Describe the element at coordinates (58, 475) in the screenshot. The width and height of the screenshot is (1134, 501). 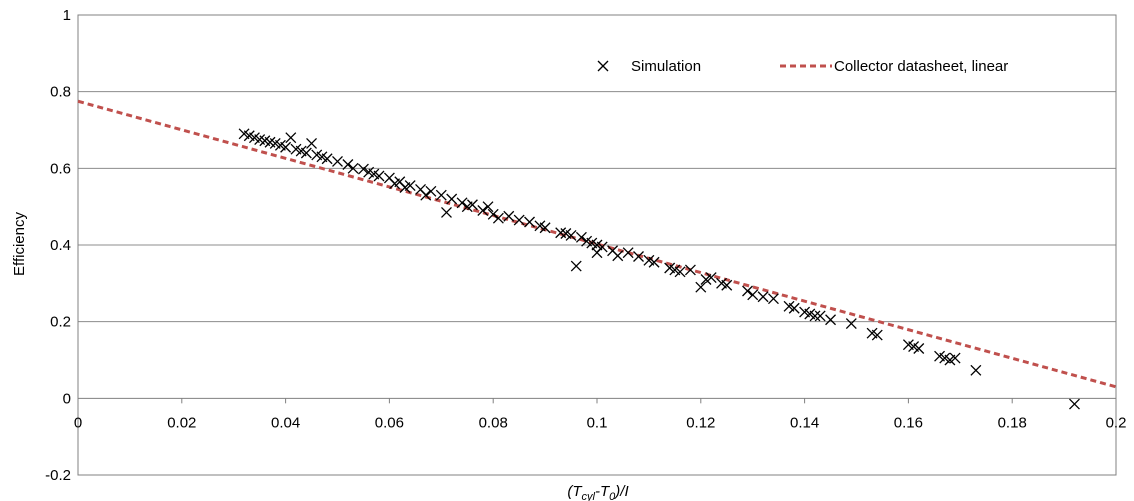
I see `y-tick-label: -0.2` at that location.